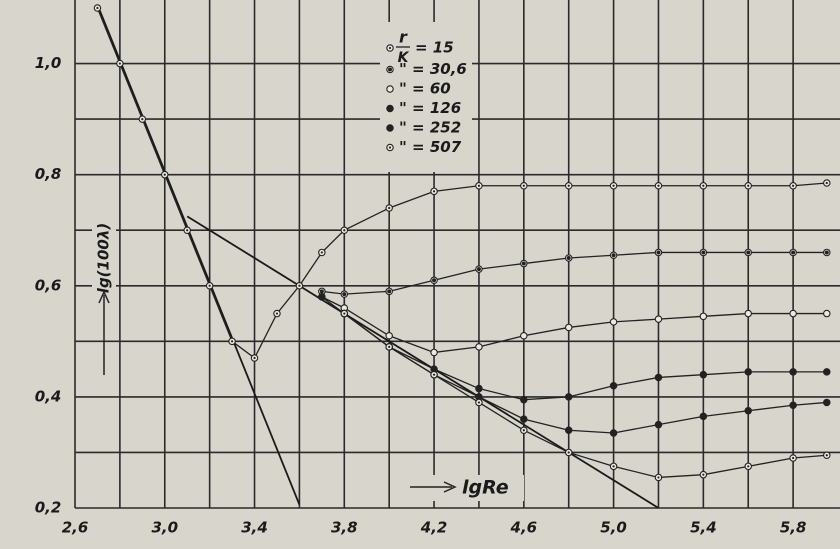  Describe the element at coordinates (450, 487) in the screenshot. I see `x-arrow-head` at that location.